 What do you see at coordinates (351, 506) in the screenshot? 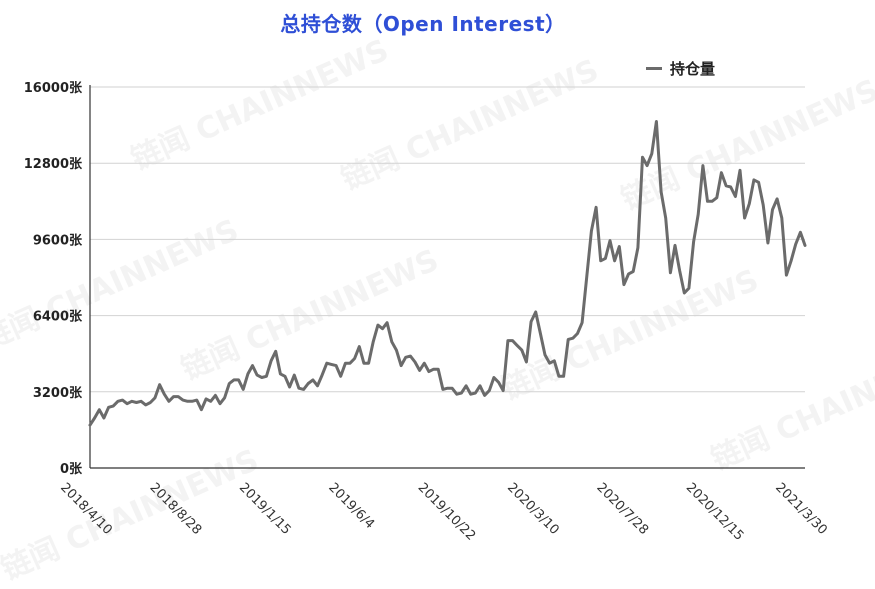
I see `x-tick-label: 2019/6/4` at bounding box center [351, 506].